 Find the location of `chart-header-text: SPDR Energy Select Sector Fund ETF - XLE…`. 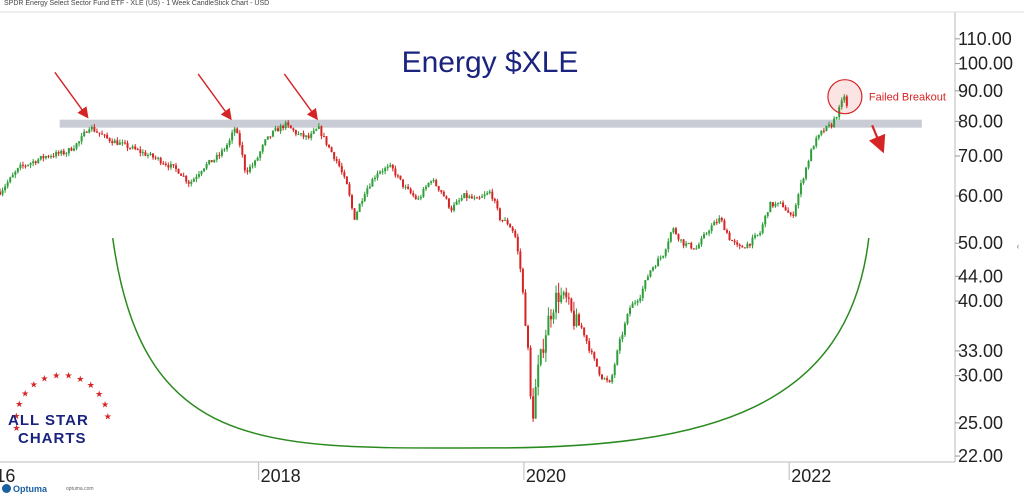

chart-header-text: SPDR Energy Select Sector Fund ETF - XLE… is located at coordinates (137, 3).